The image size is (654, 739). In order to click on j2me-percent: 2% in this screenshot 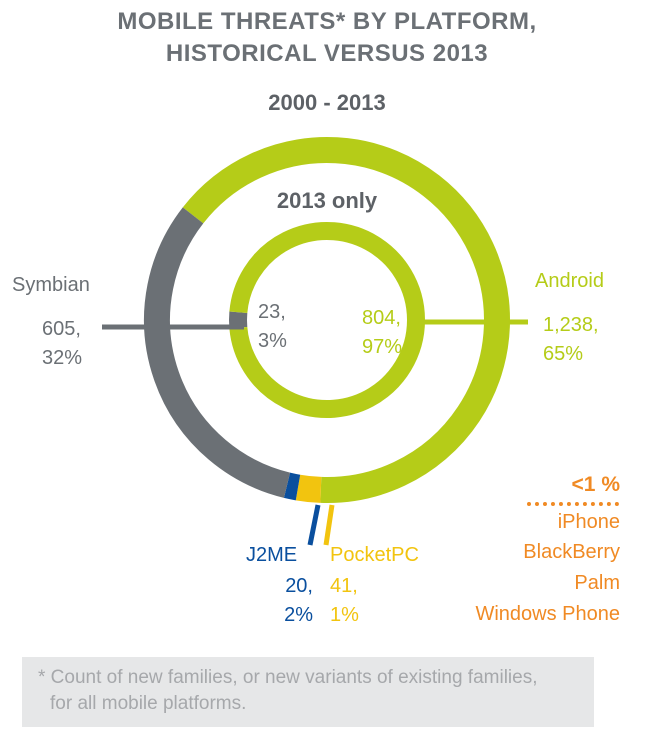, I will do `click(298, 615)`.